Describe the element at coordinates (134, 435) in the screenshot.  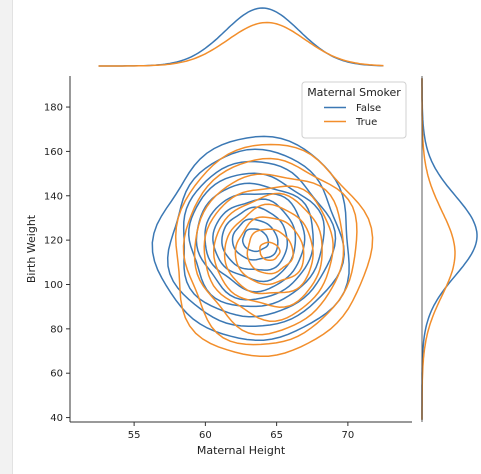
I see `x-tick-label: 55` at that location.